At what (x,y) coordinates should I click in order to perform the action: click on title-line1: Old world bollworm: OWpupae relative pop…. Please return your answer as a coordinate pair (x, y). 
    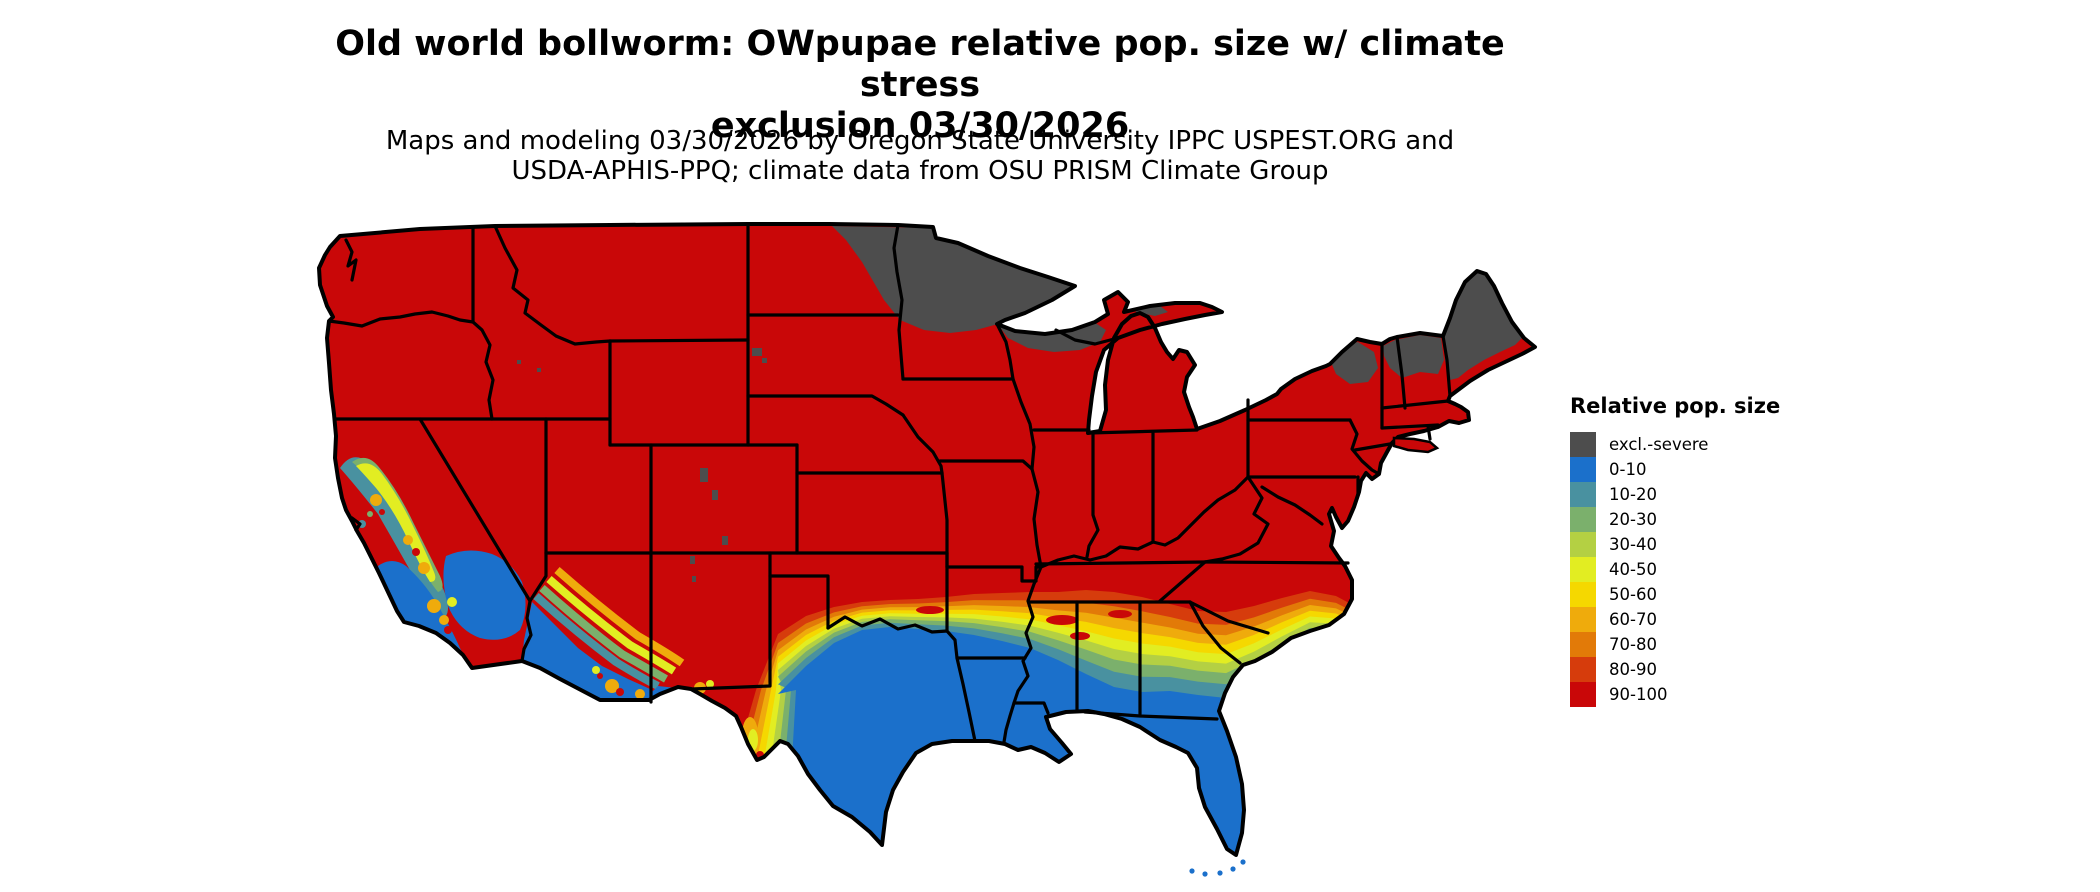
    Looking at the image, I should click on (920, 64).